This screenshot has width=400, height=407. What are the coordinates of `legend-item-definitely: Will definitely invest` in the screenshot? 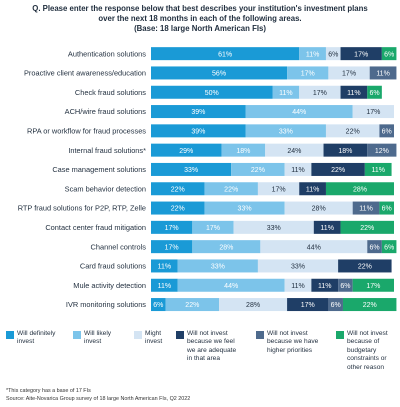 It's located at (30, 338).